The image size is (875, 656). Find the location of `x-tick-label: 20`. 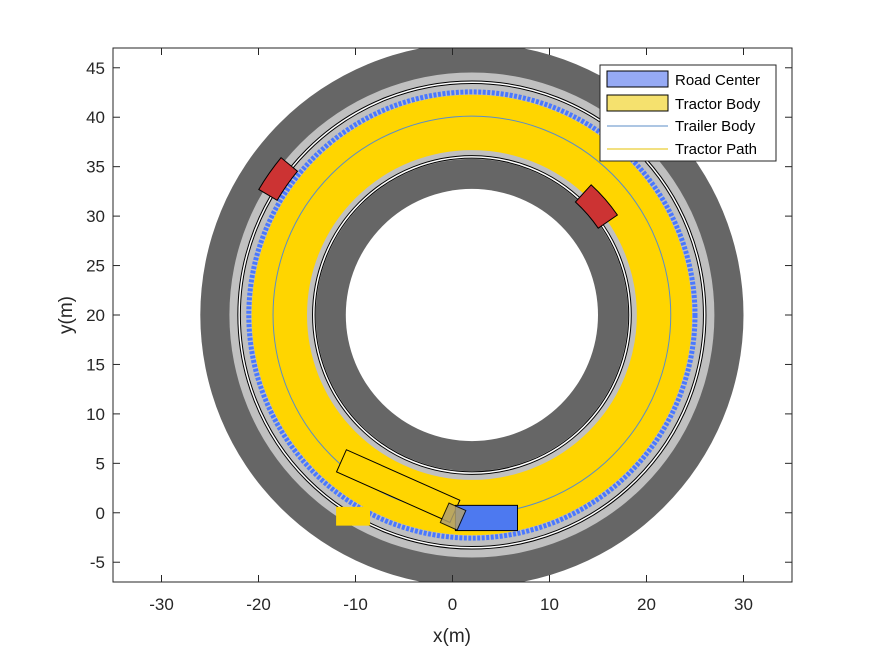

x-tick-label: 20 is located at coordinates (646, 604).